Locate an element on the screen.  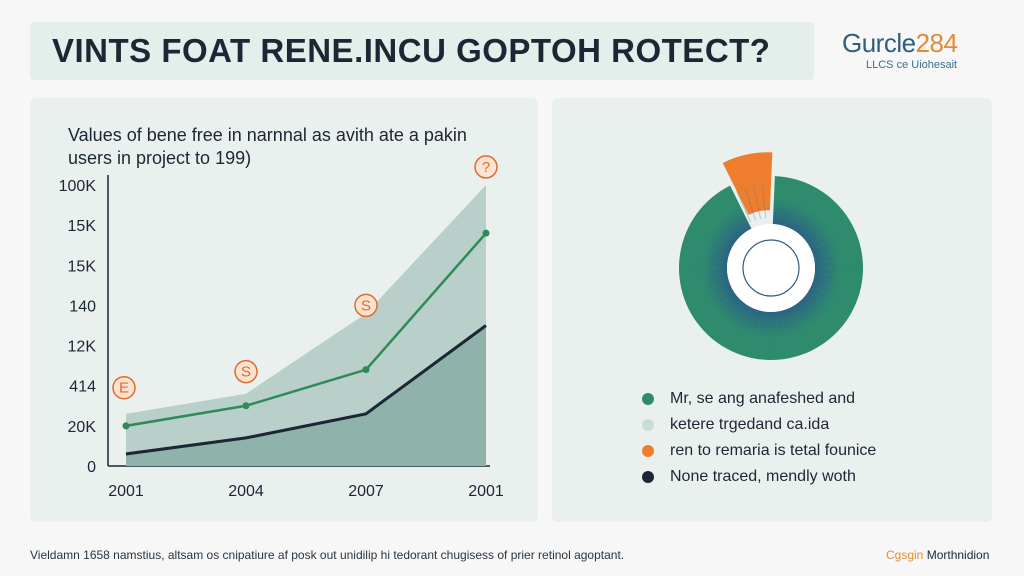
legend-label: Mr, se ang anafeshed and is located at coordinates (763, 398).